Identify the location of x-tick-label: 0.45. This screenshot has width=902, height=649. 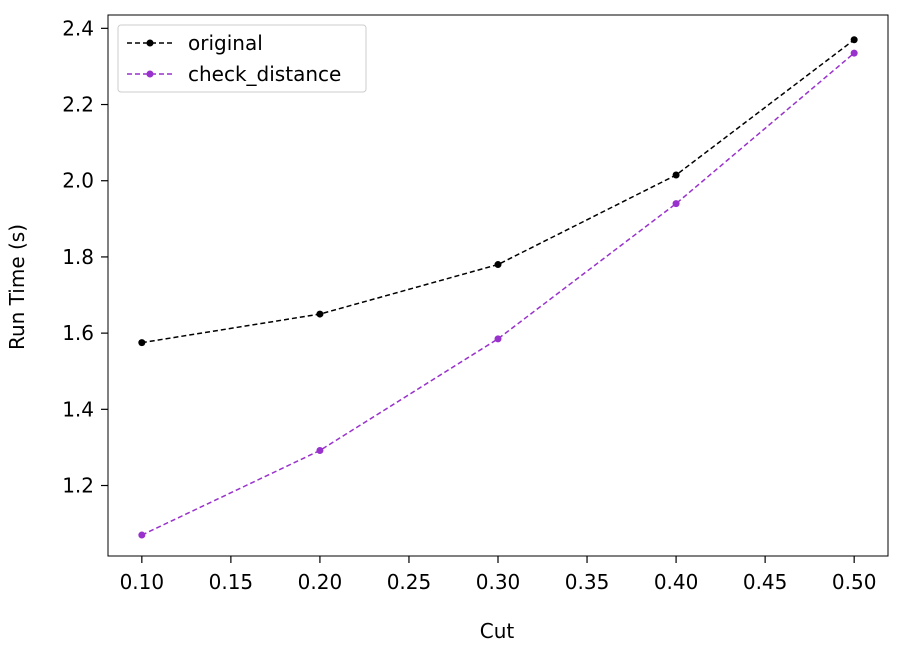
(765, 582).